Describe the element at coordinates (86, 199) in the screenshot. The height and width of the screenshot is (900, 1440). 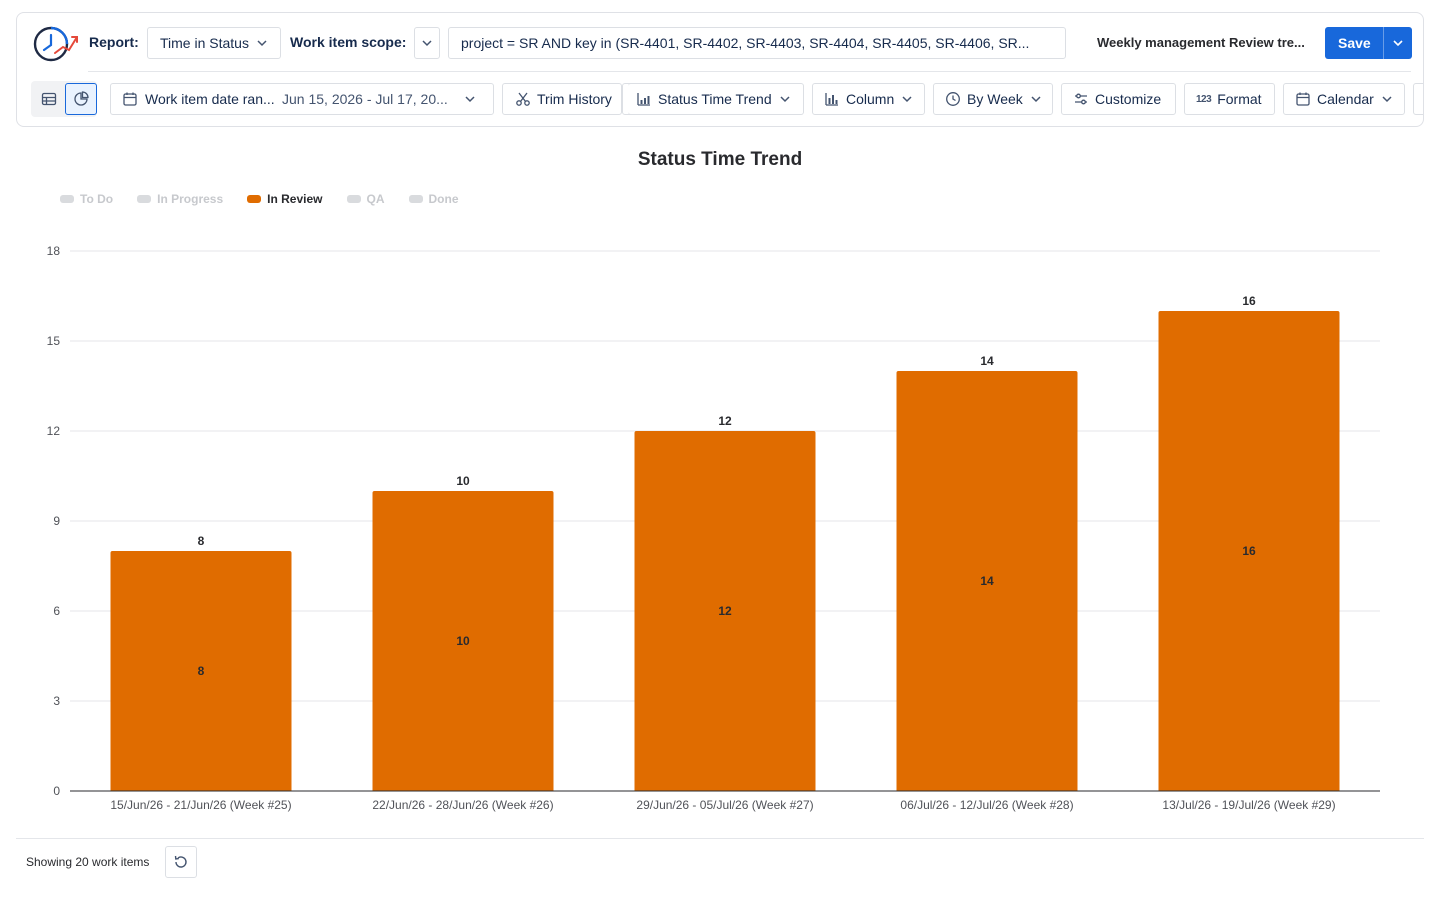
I see `legend-item: To Do` at that location.